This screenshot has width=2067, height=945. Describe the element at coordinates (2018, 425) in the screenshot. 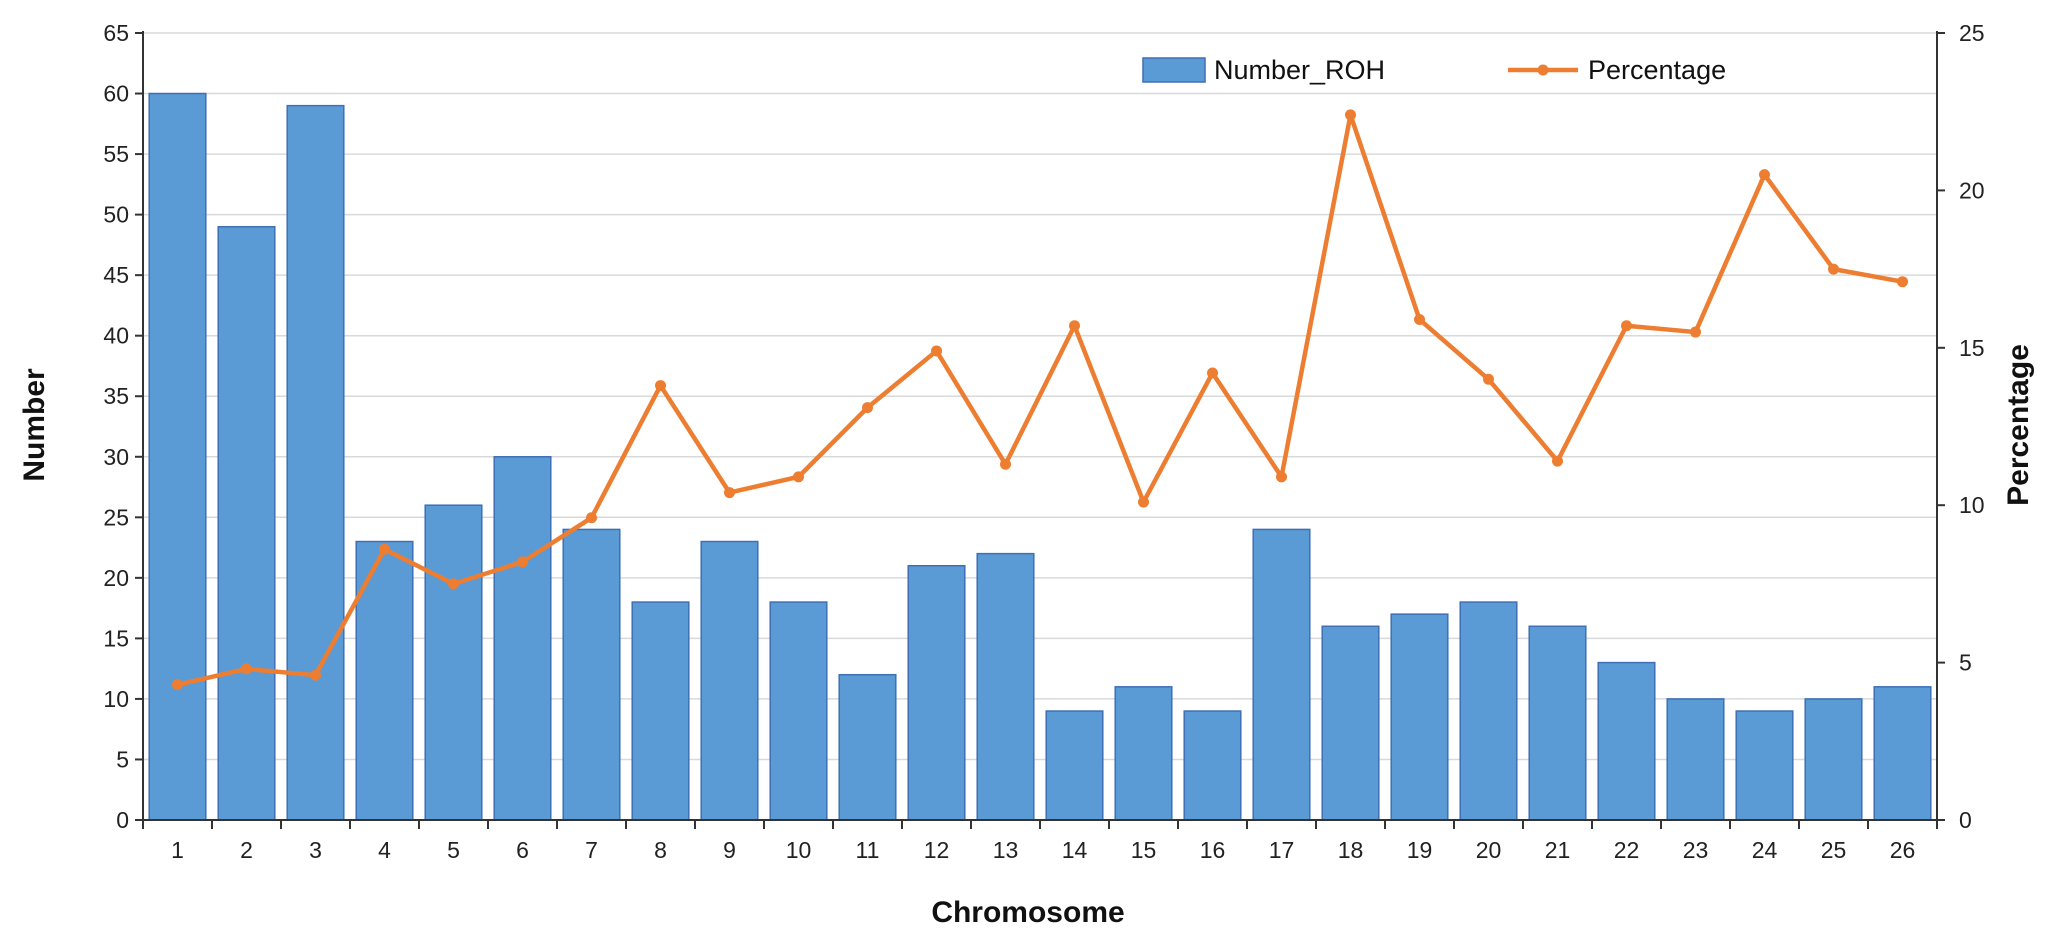

I see `y2-axis-title: Percentage` at that location.